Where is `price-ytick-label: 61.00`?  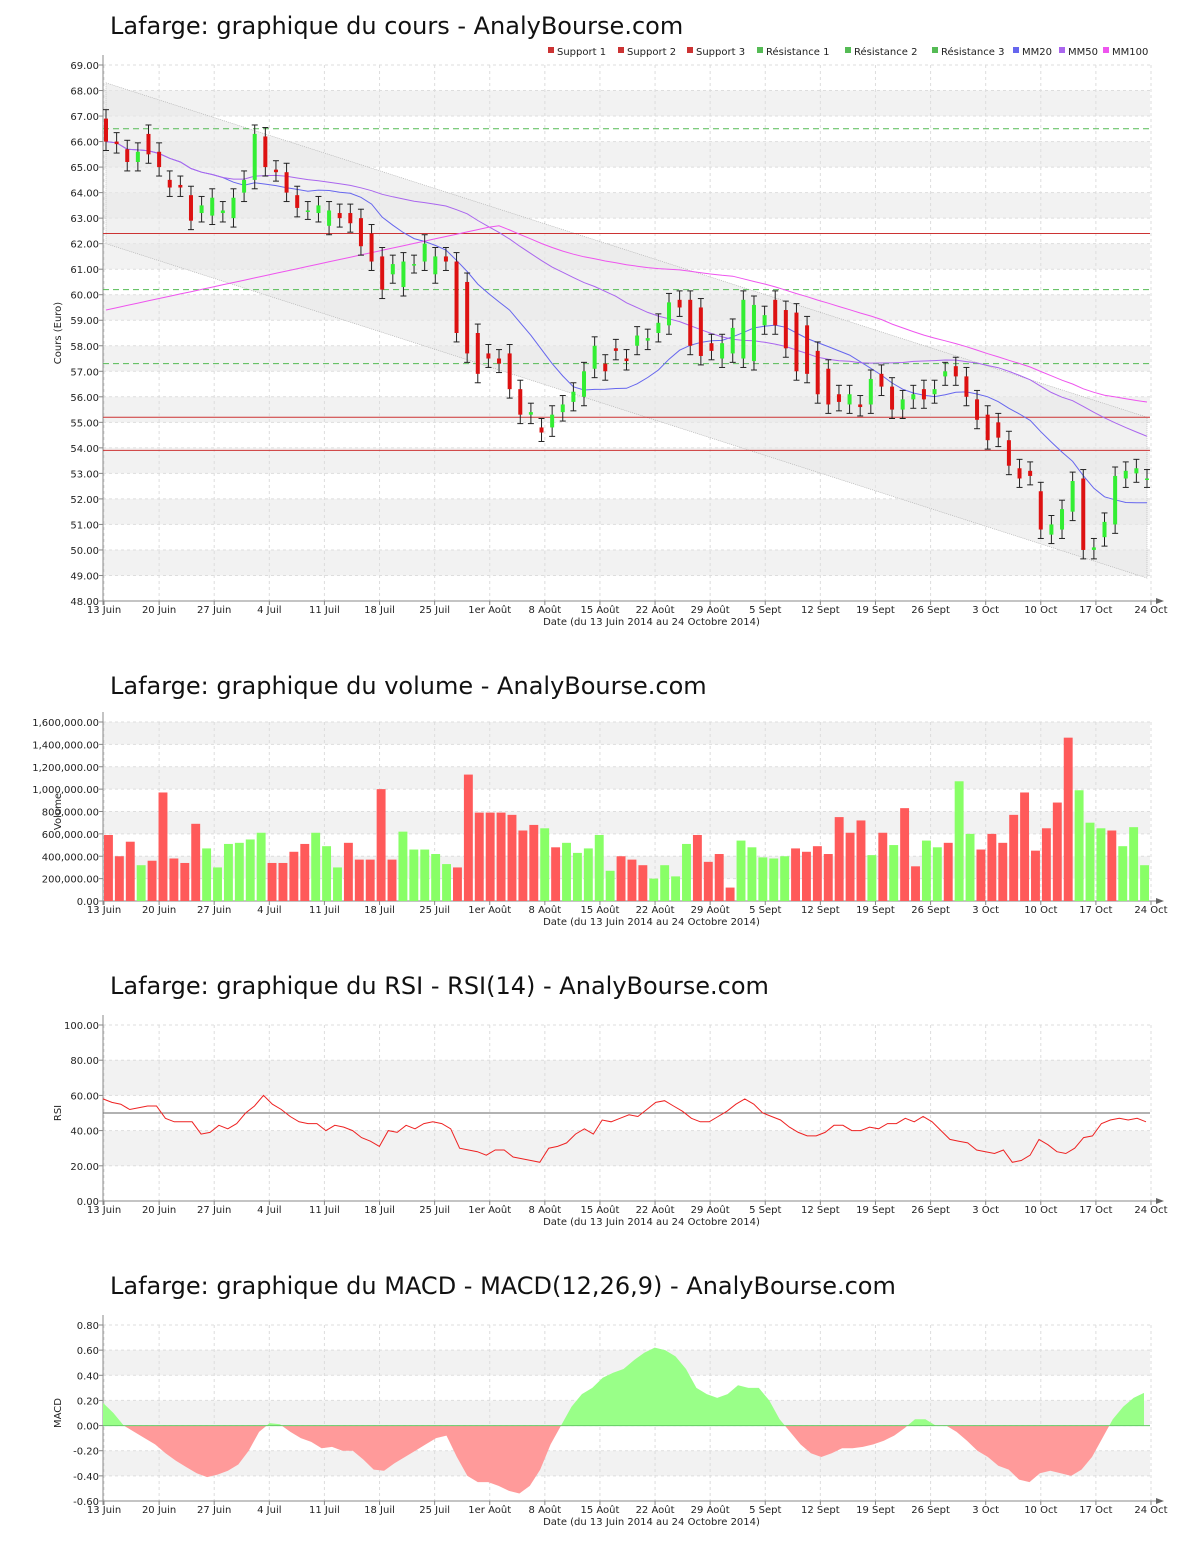
price-ytick-label: 61.00 is located at coordinates (84, 270).